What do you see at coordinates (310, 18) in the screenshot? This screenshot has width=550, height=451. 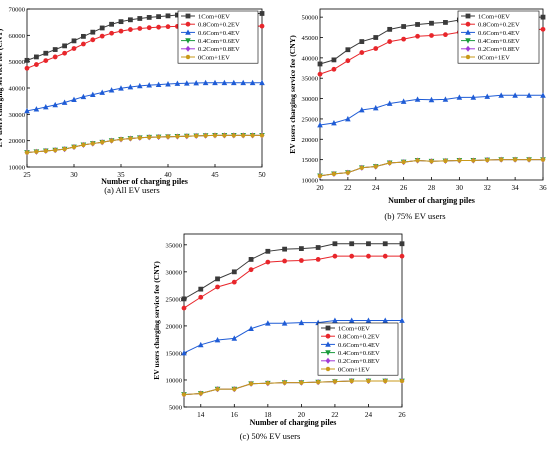 I see `chart-2-y-tick-label: 50000` at bounding box center [310, 18].